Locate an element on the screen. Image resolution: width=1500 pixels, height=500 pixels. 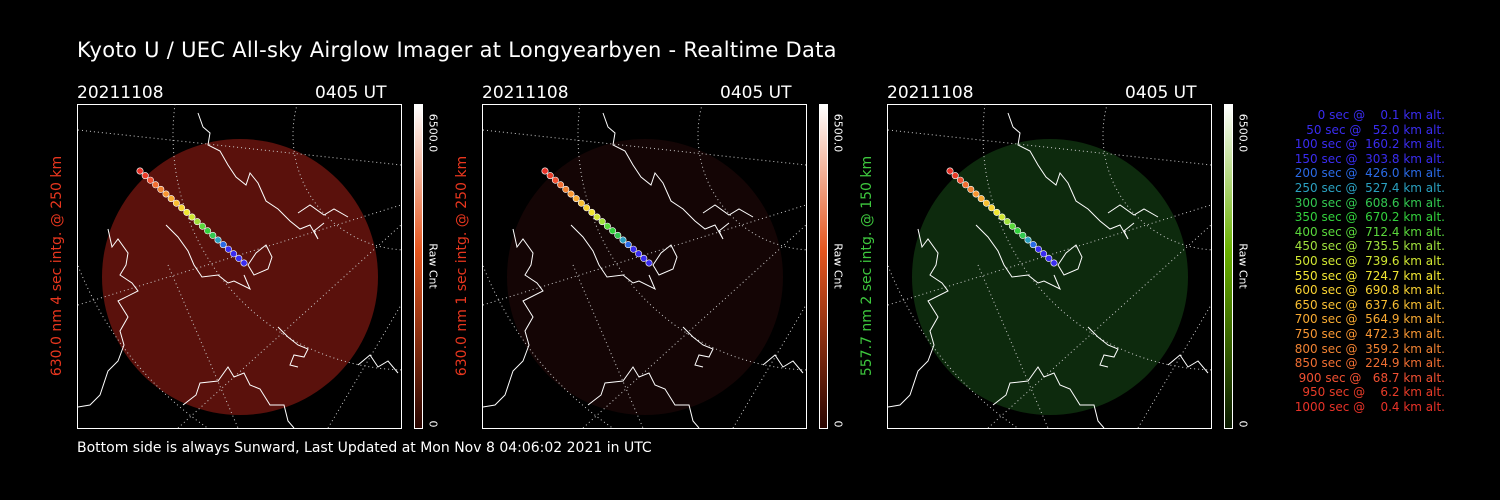
wavelength-label: 557.7 nm 2 sec intg. @ 150 km is located at coordinates (867, 266).